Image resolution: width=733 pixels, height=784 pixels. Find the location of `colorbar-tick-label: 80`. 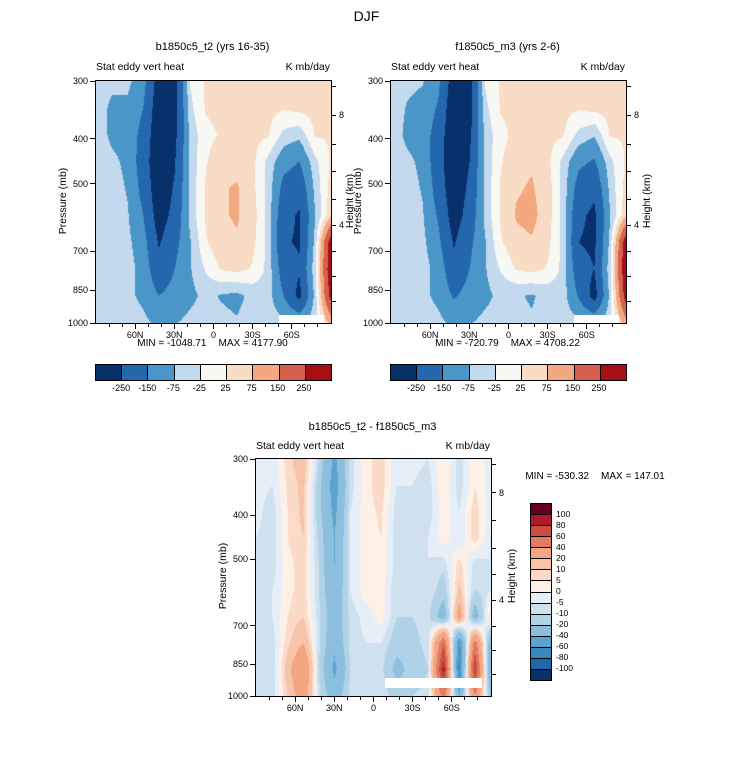

colorbar-tick-label: 80 is located at coordinates (561, 525).